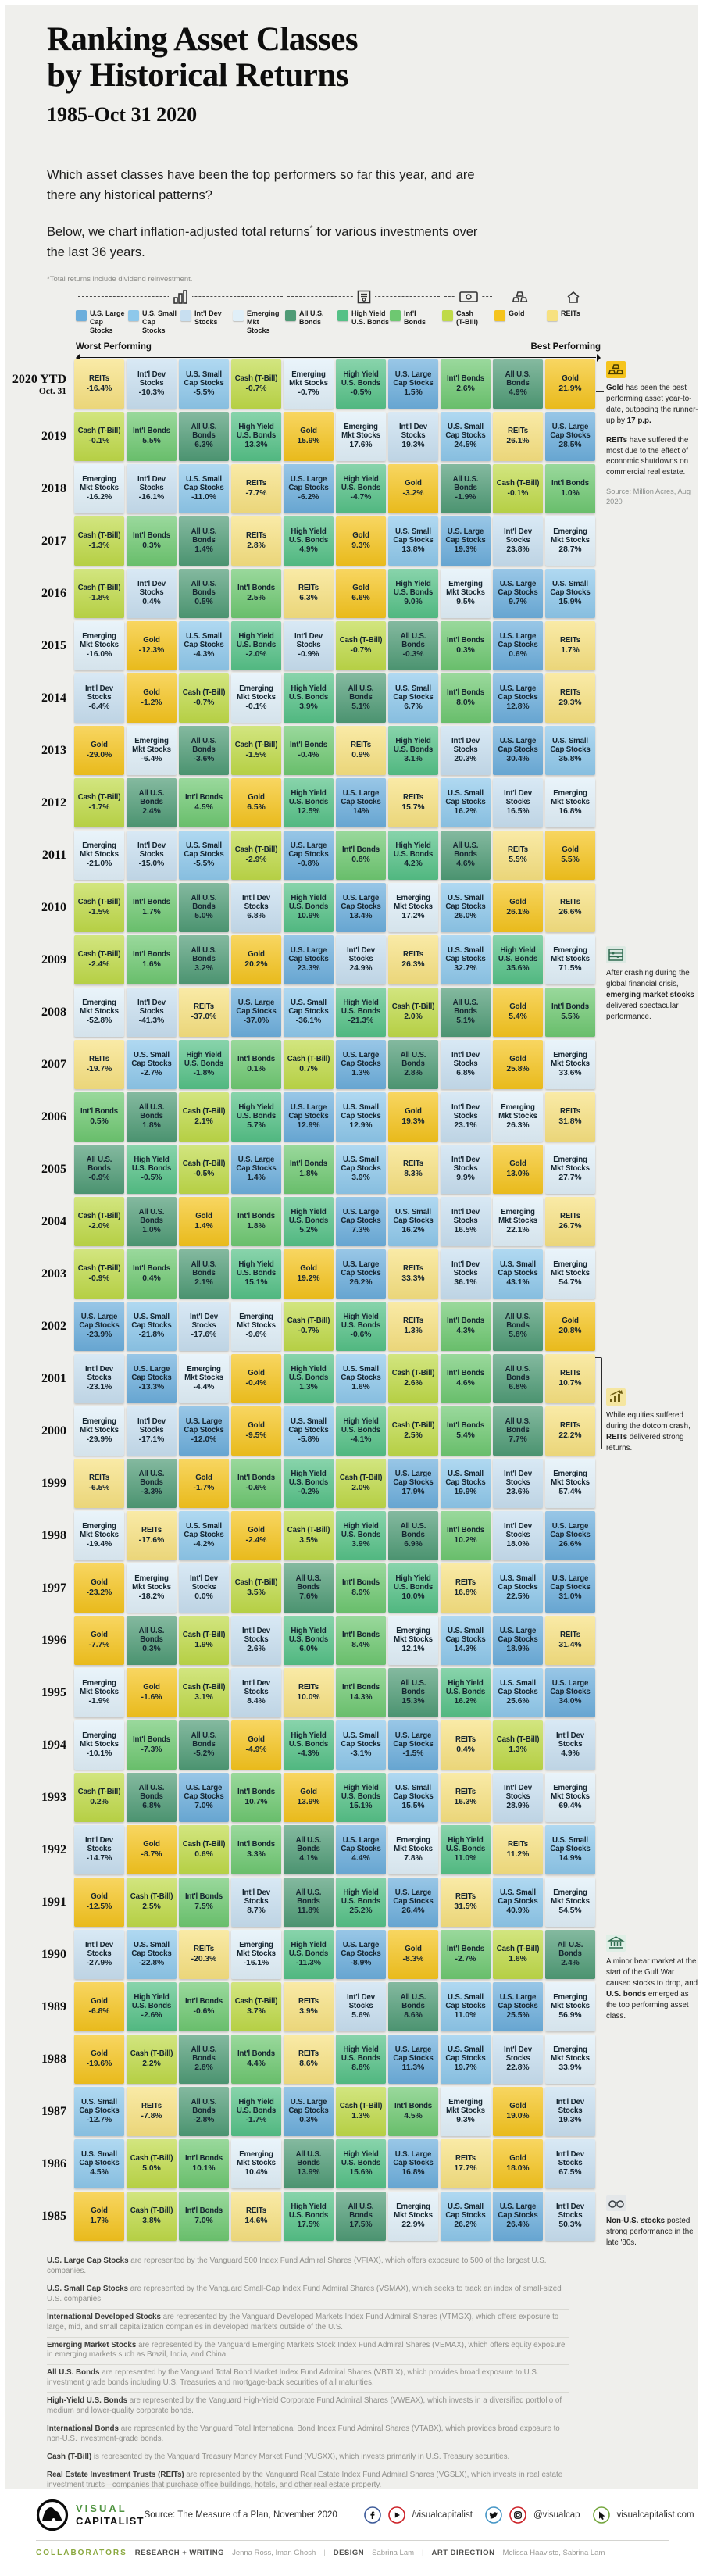 This screenshot has width=703, height=2576. What do you see at coordinates (204, 1388) in the screenshot?
I see `asset-cell-return: -4.4%` at bounding box center [204, 1388].